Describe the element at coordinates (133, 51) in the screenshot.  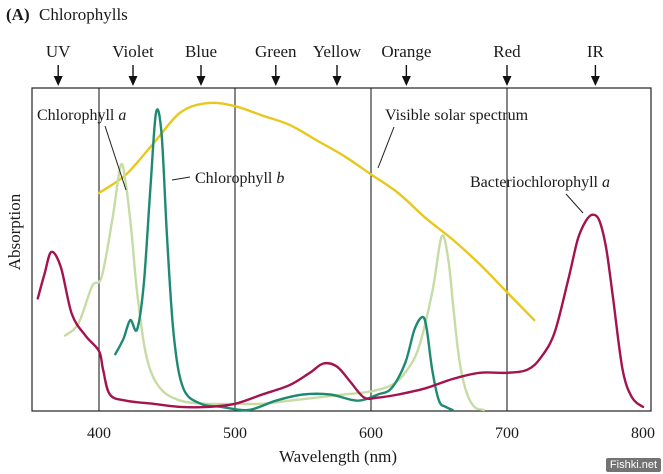
I see `band-label-violet: Violet` at that location.